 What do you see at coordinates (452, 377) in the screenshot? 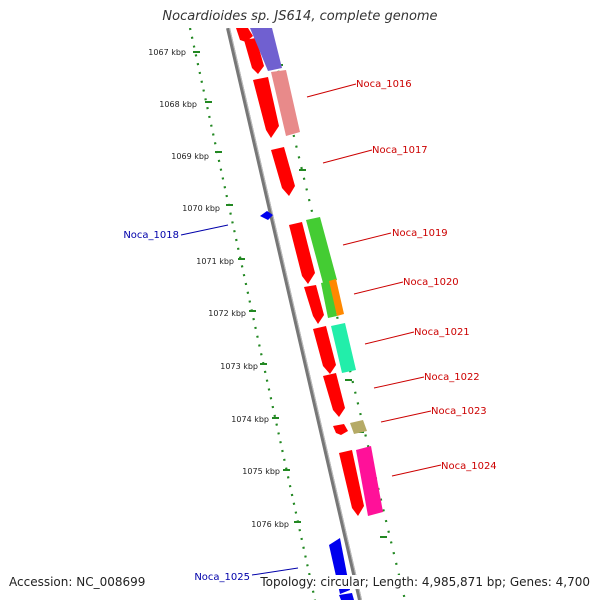
I see `gene-label-noca-1022: Noca_1022` at bounding box center [452, 377].